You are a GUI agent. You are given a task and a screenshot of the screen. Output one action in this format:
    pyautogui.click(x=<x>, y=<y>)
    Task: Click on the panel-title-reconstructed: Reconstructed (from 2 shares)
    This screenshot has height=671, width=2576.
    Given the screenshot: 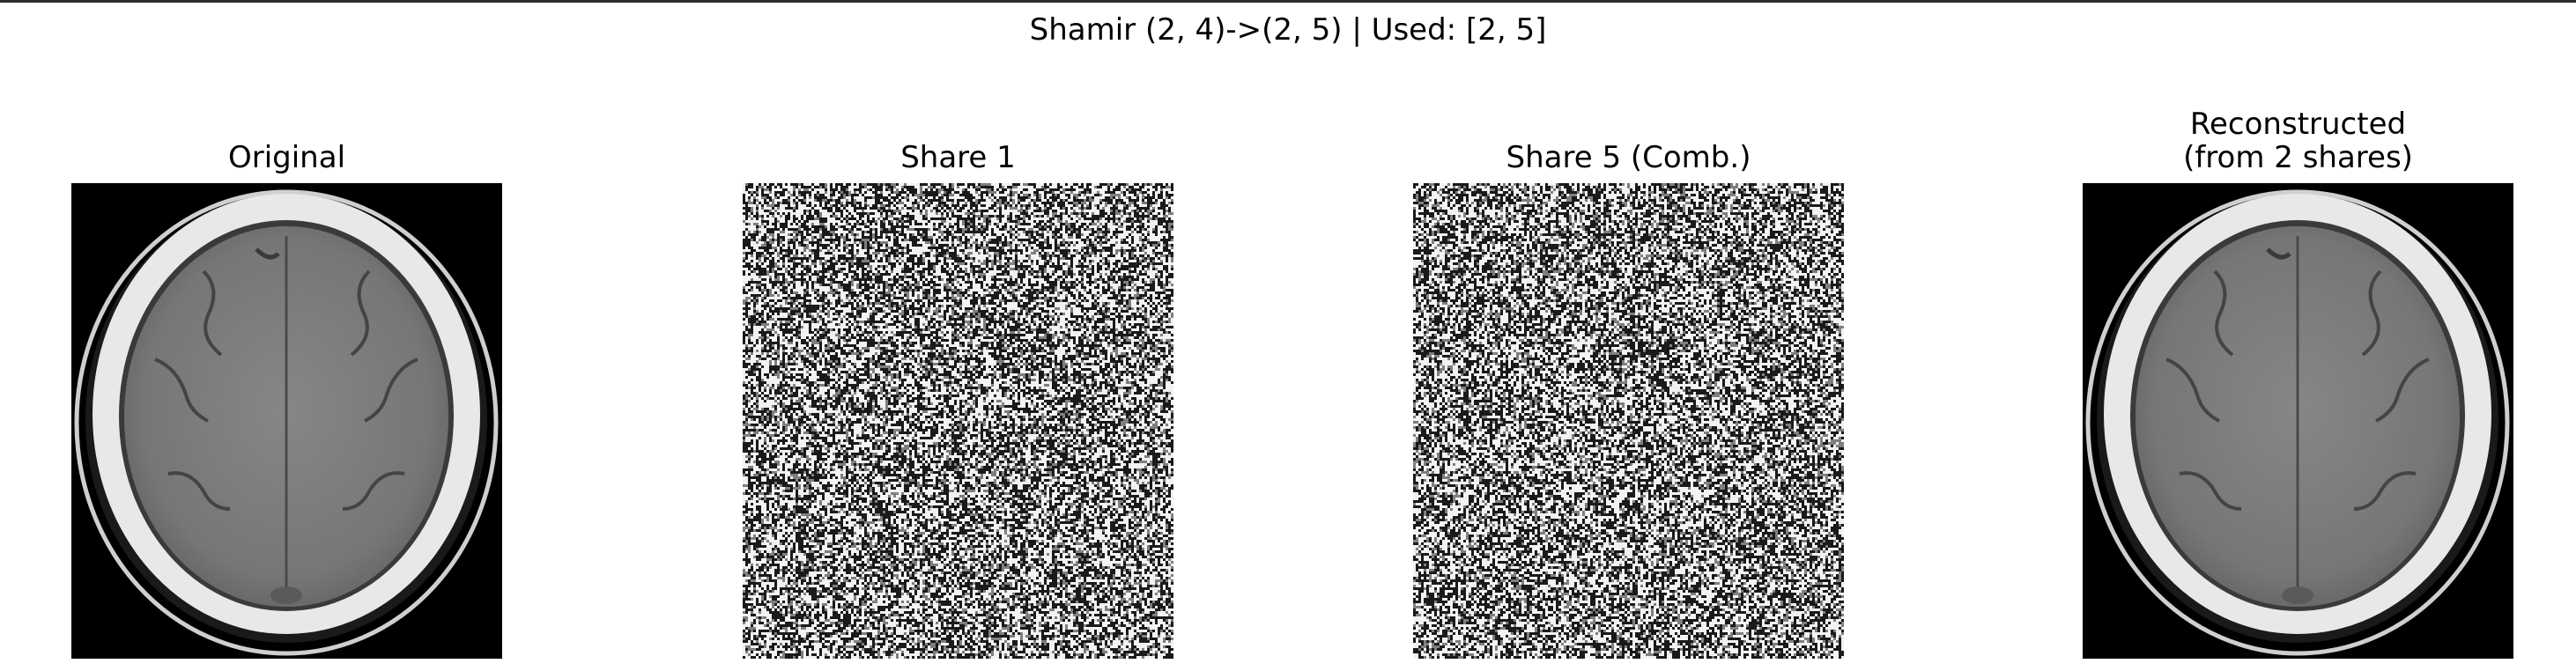 What is the action you would take?
    pyautogui.click(x=2298, y=141)
    